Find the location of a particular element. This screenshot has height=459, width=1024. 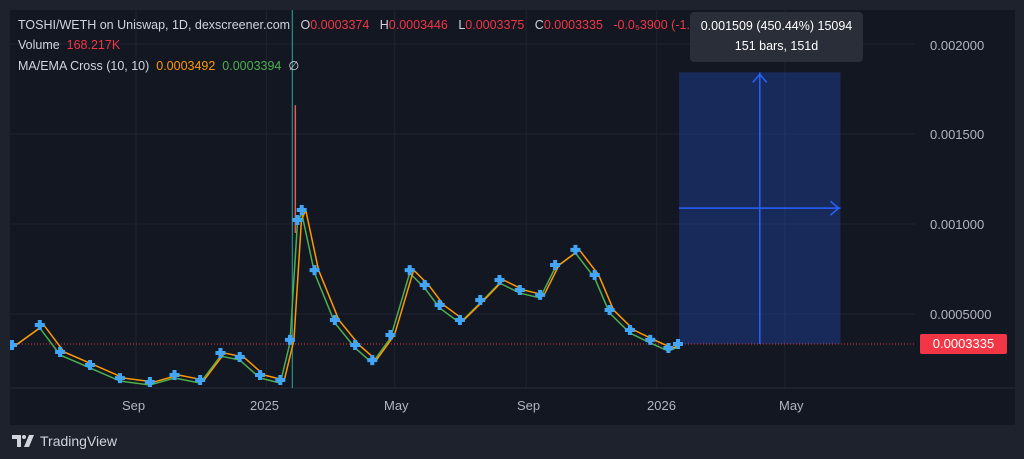

price-tick: 0.0005000 is located at coordinates (961, 314).